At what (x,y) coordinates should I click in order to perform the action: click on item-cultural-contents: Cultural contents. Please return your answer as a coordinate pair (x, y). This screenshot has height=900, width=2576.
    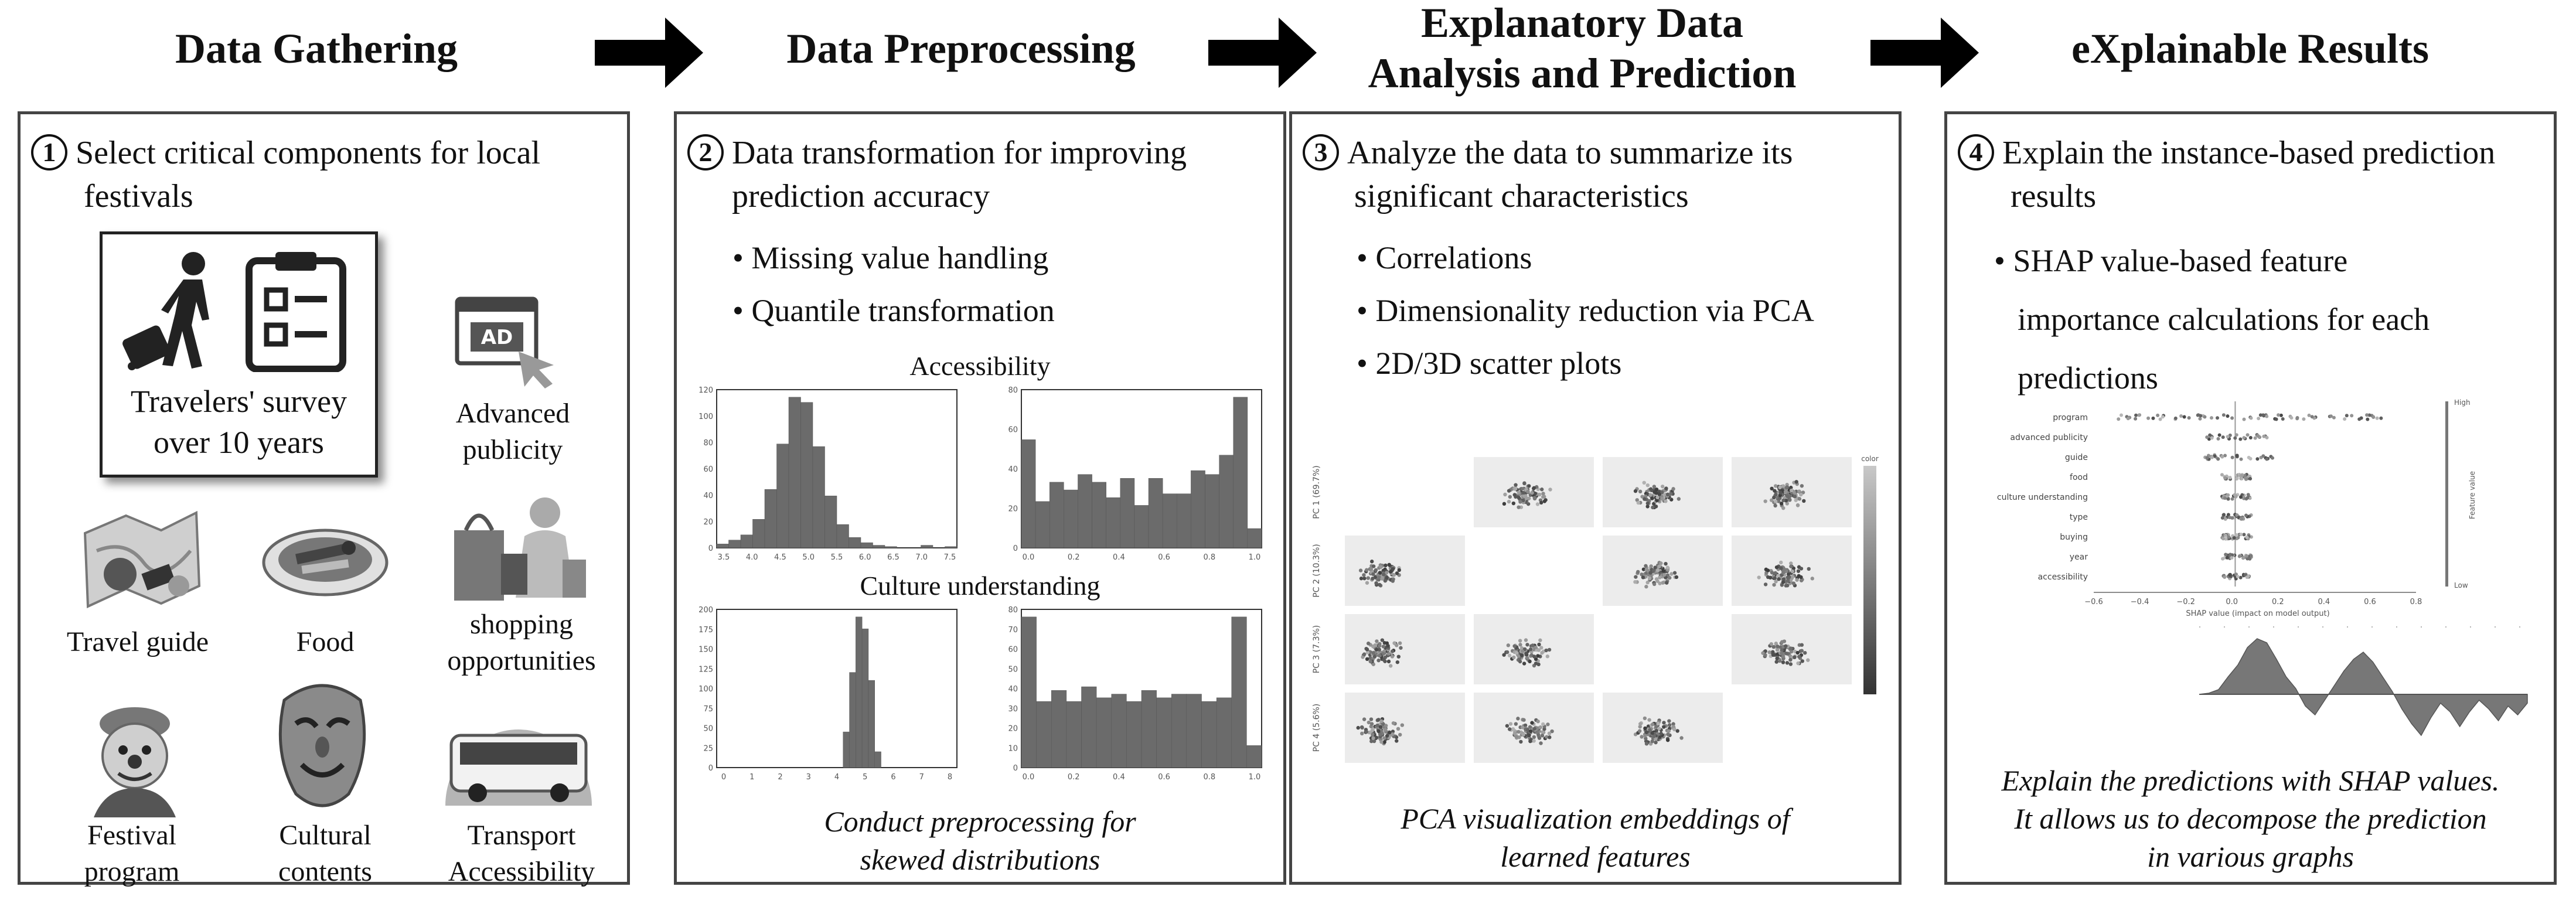
    Looking at the image, I should click on (325, 854).